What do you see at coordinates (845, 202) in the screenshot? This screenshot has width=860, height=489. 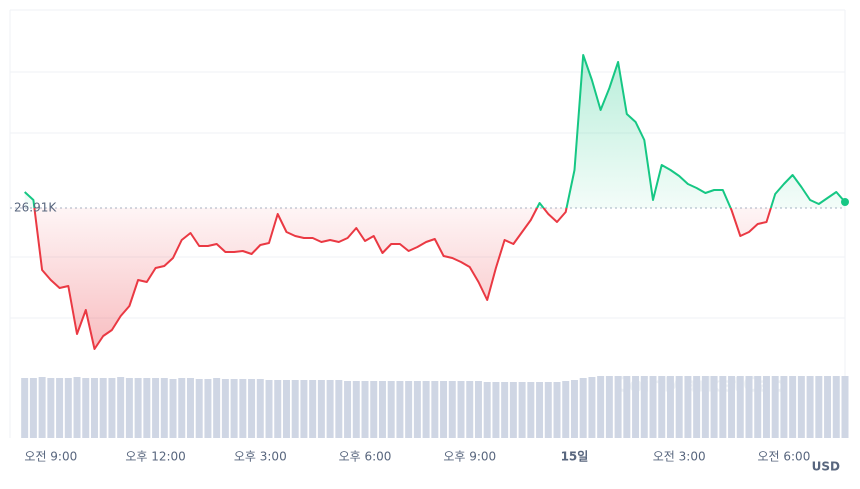 I see `last-point` at bounding box center [845, 202].